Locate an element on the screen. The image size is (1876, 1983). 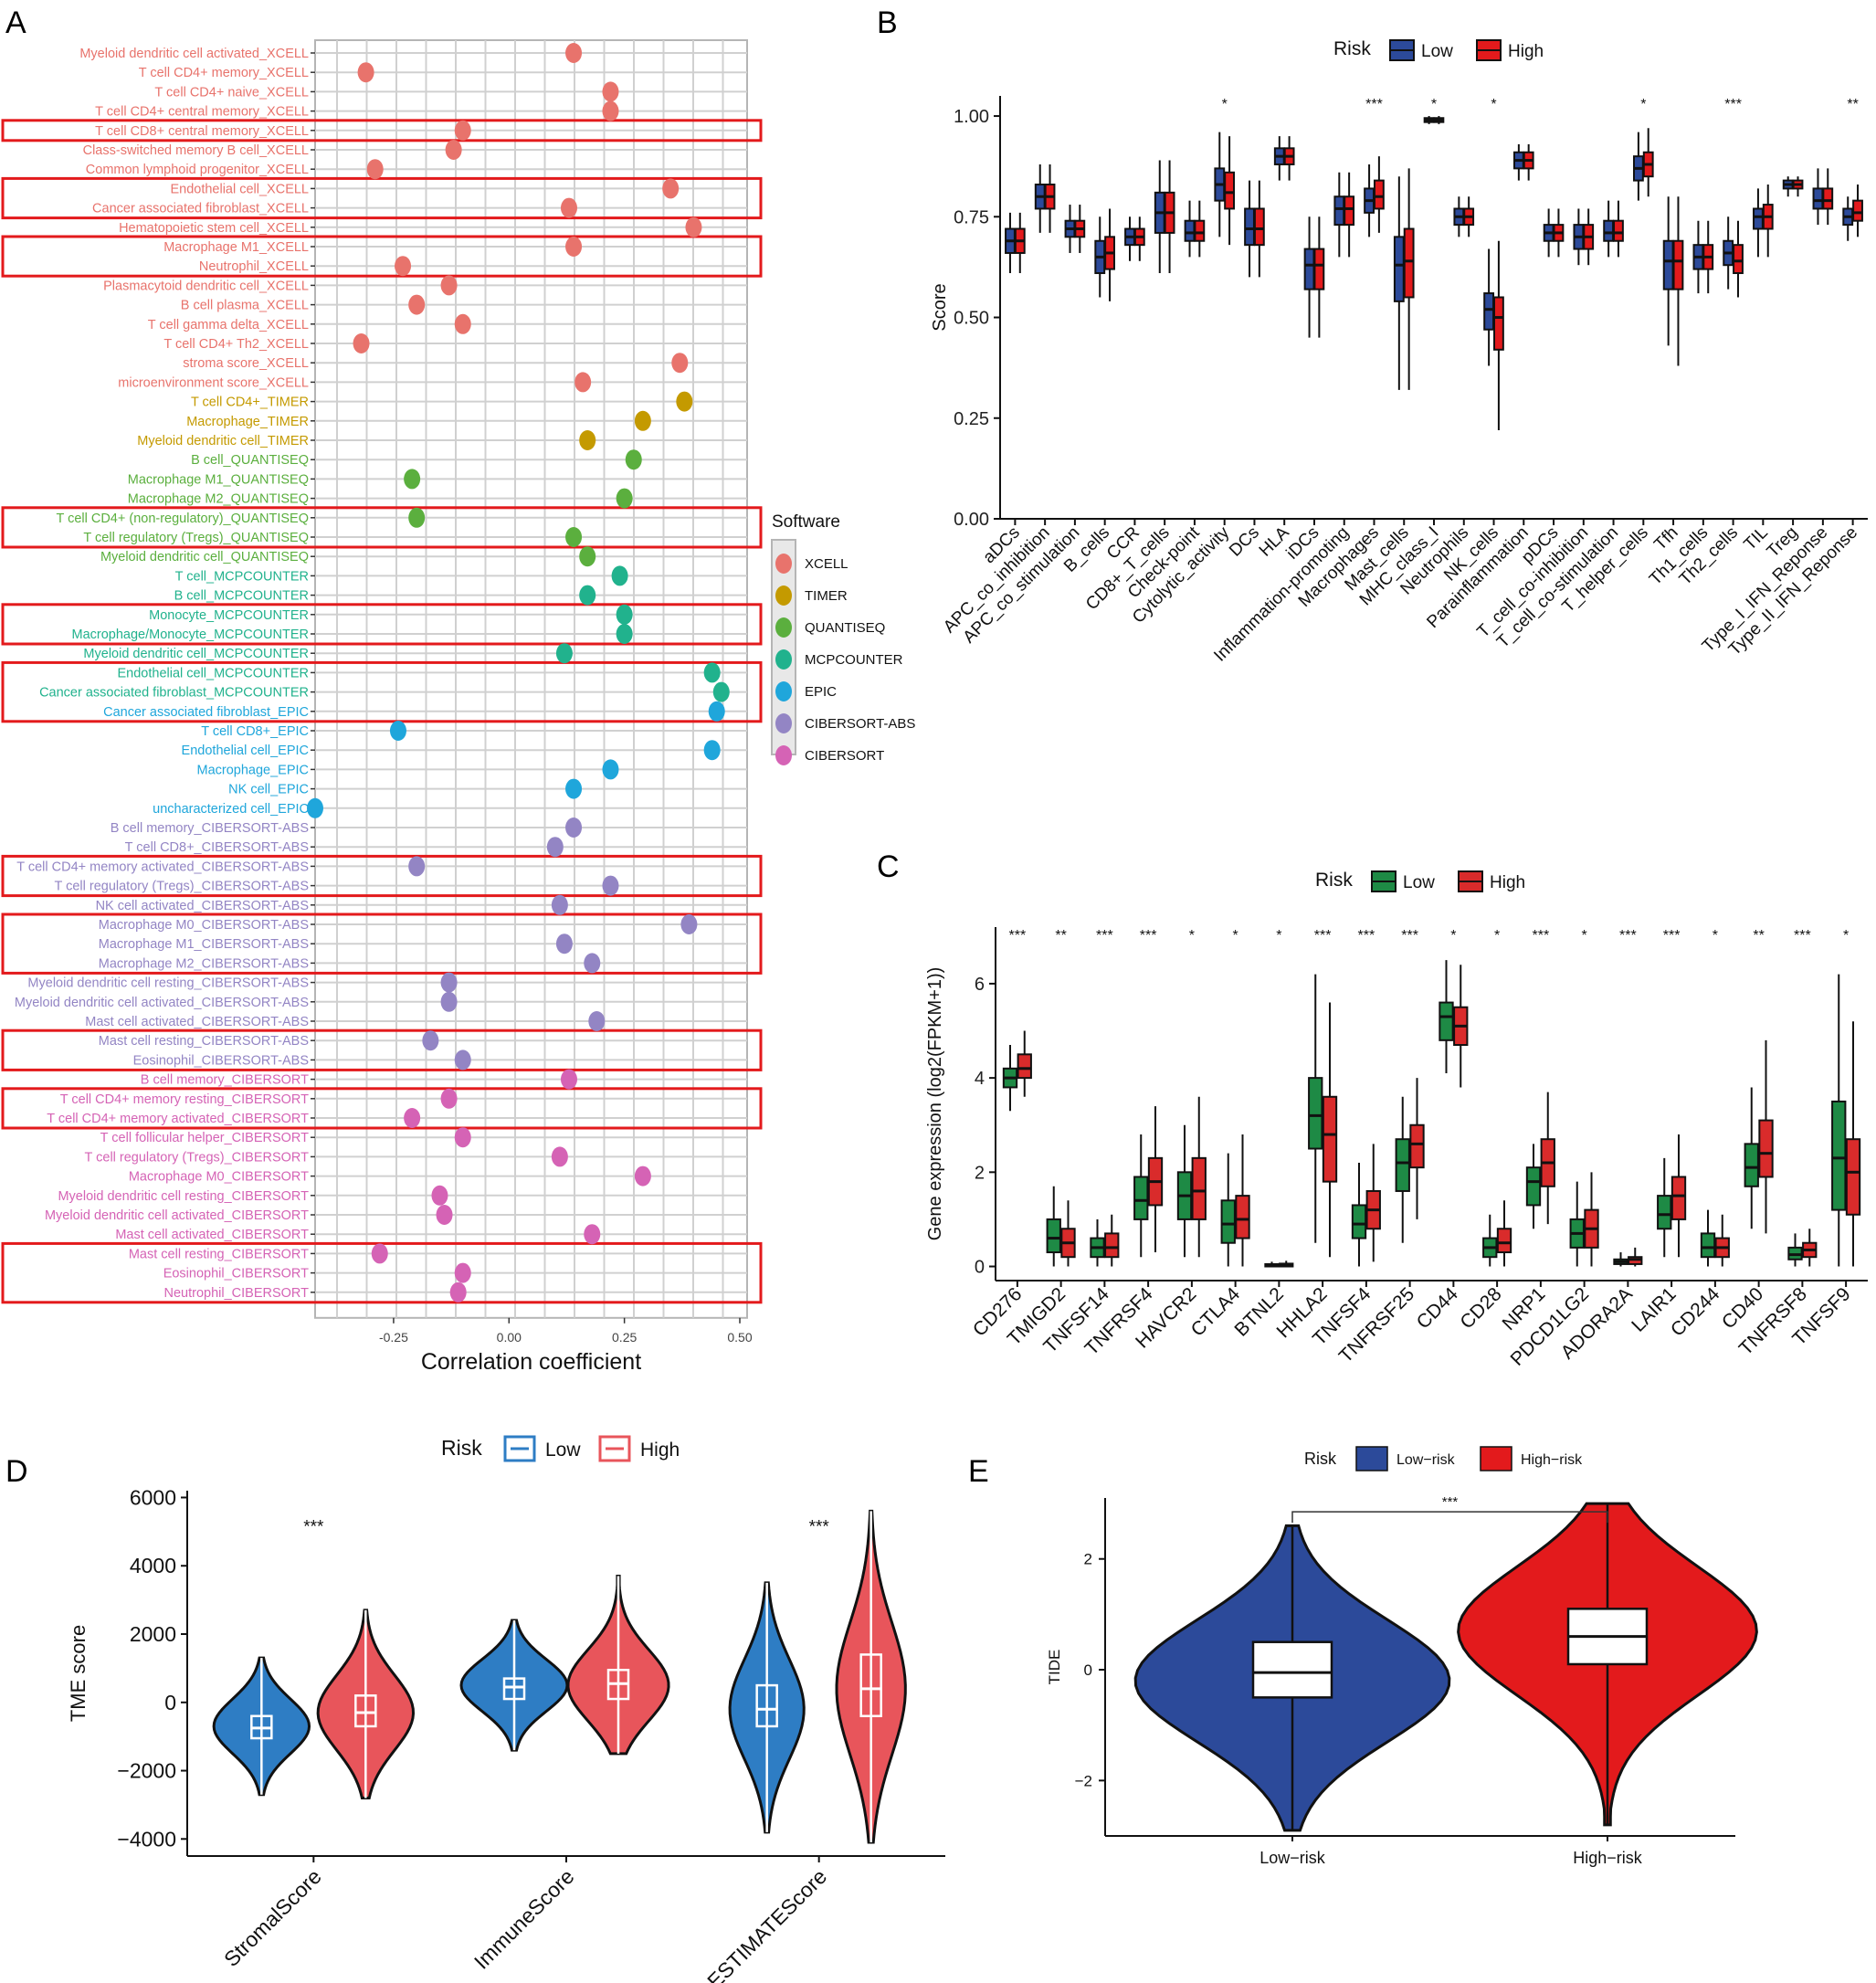
y-tick-label: 2000 is located at coordinates (153, 1634).